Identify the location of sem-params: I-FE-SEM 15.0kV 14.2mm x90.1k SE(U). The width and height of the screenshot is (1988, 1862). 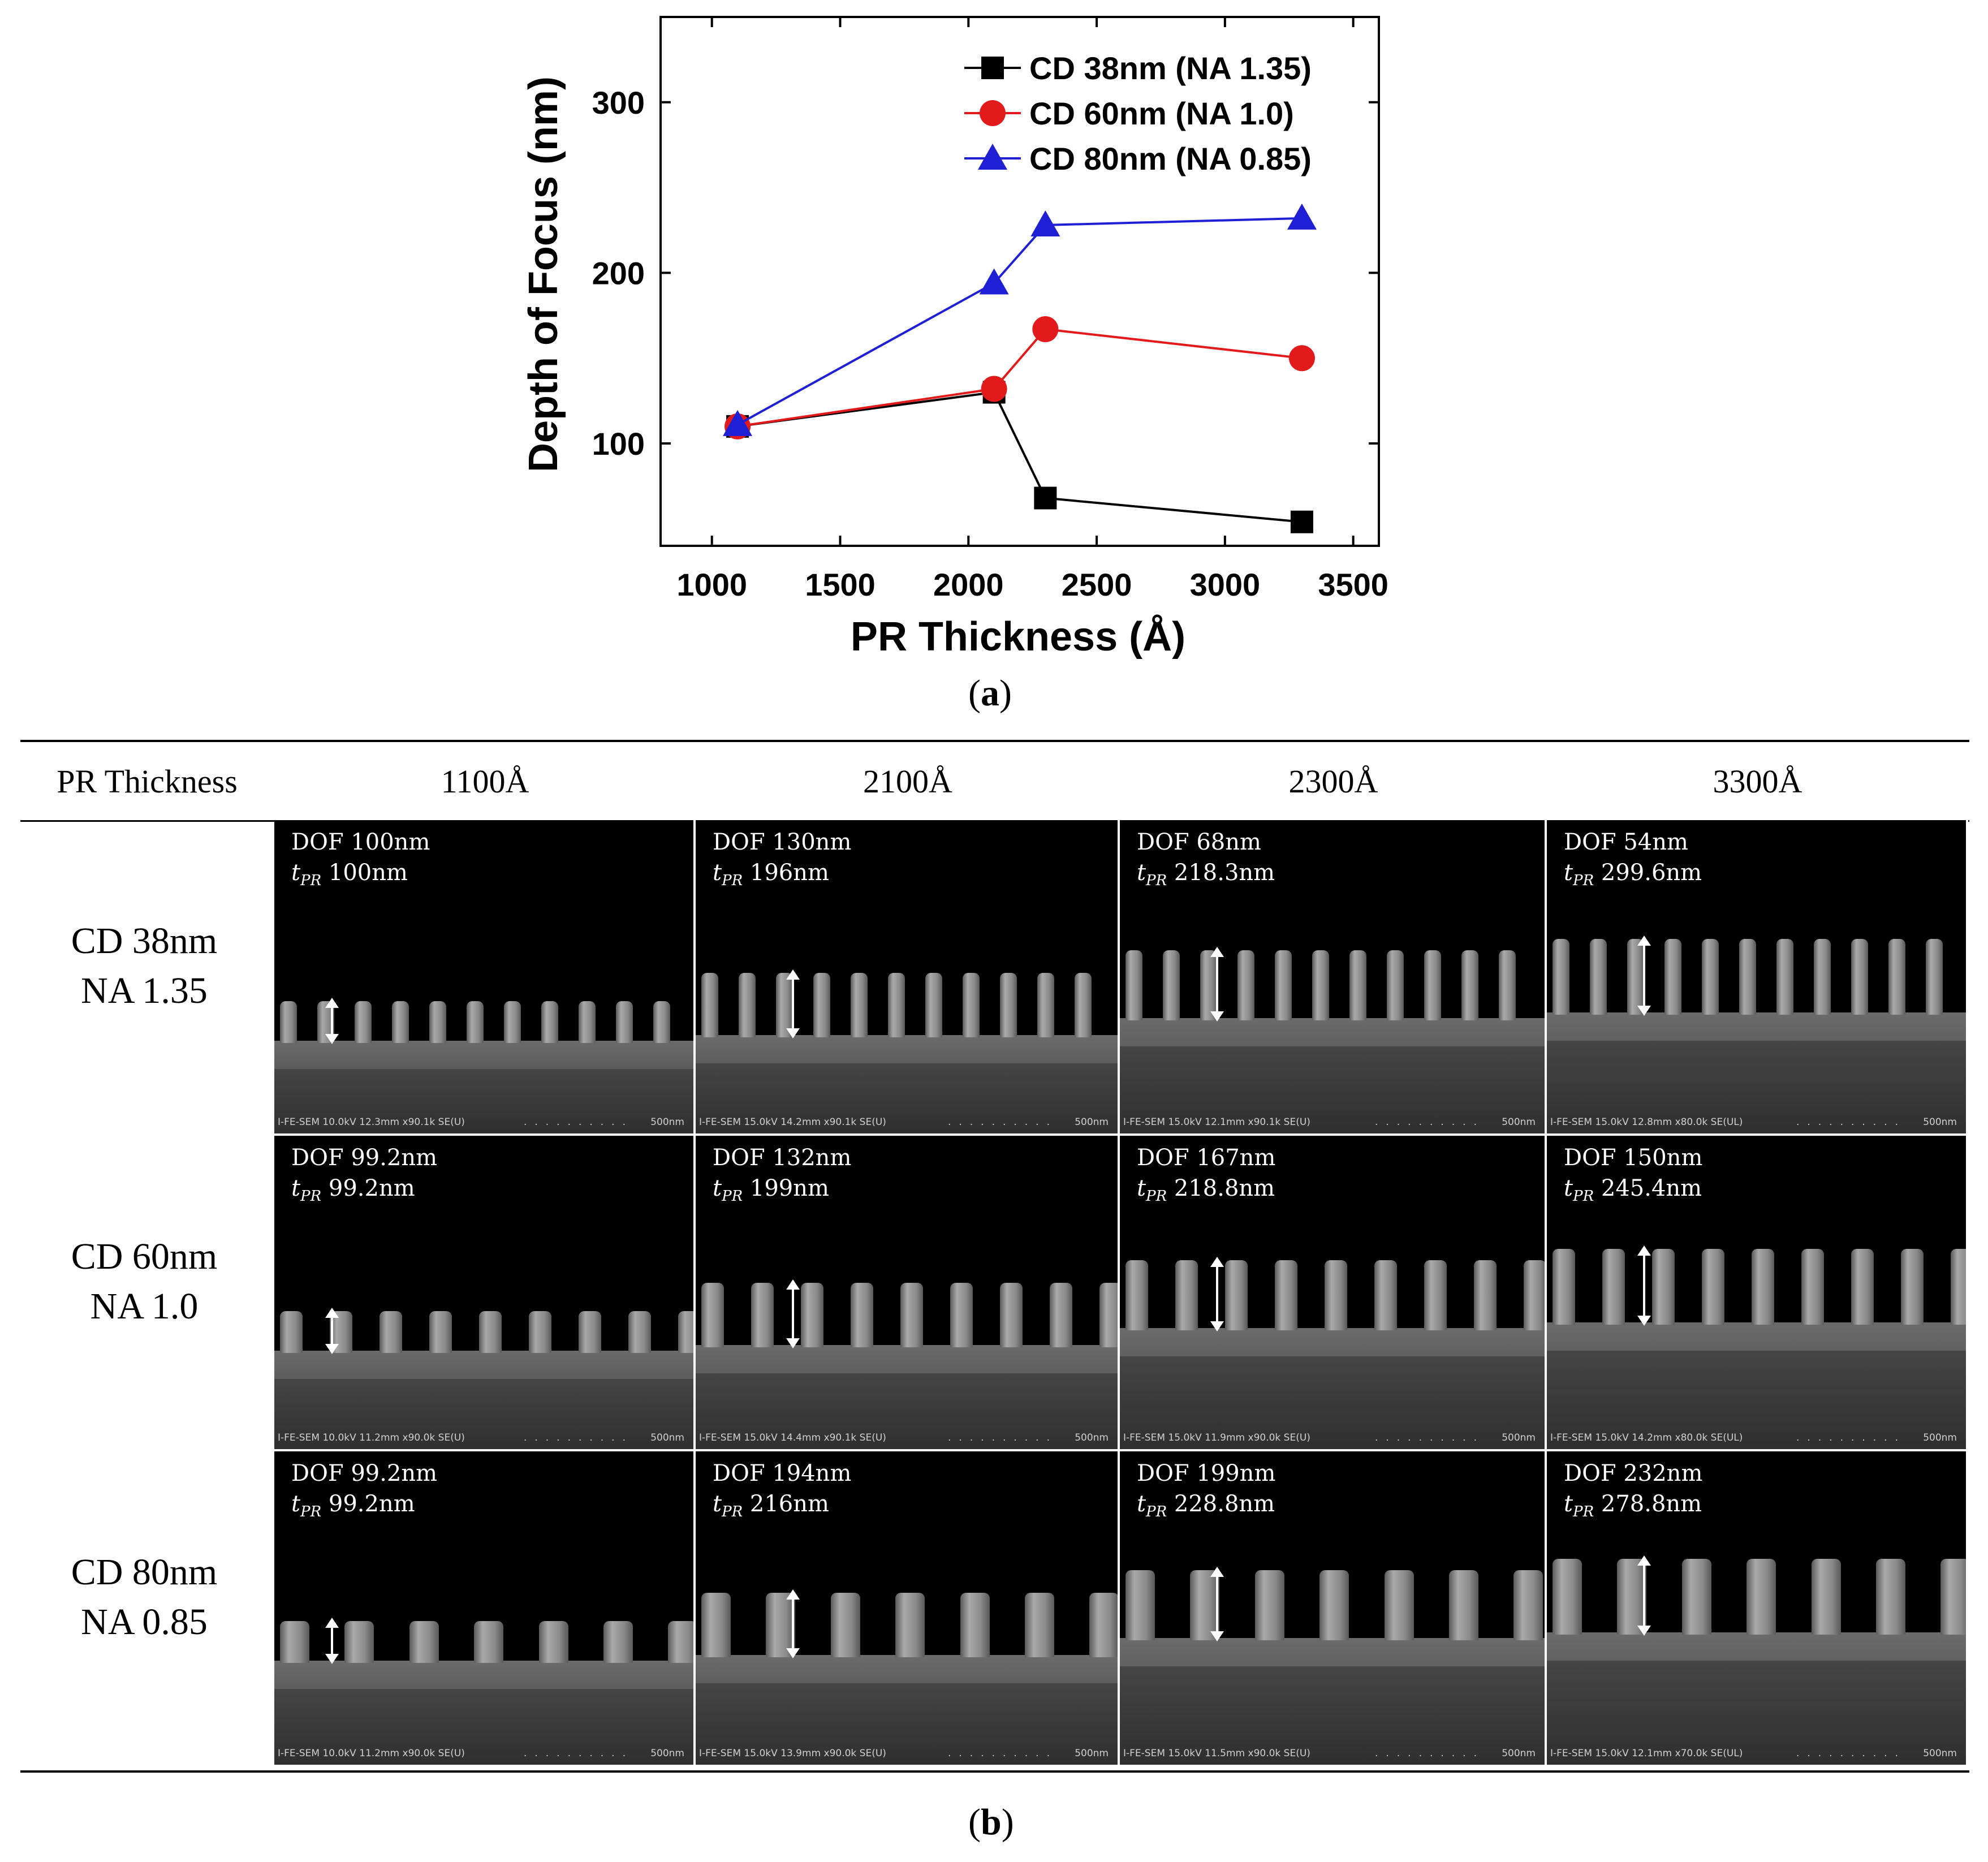
(792, 1122).